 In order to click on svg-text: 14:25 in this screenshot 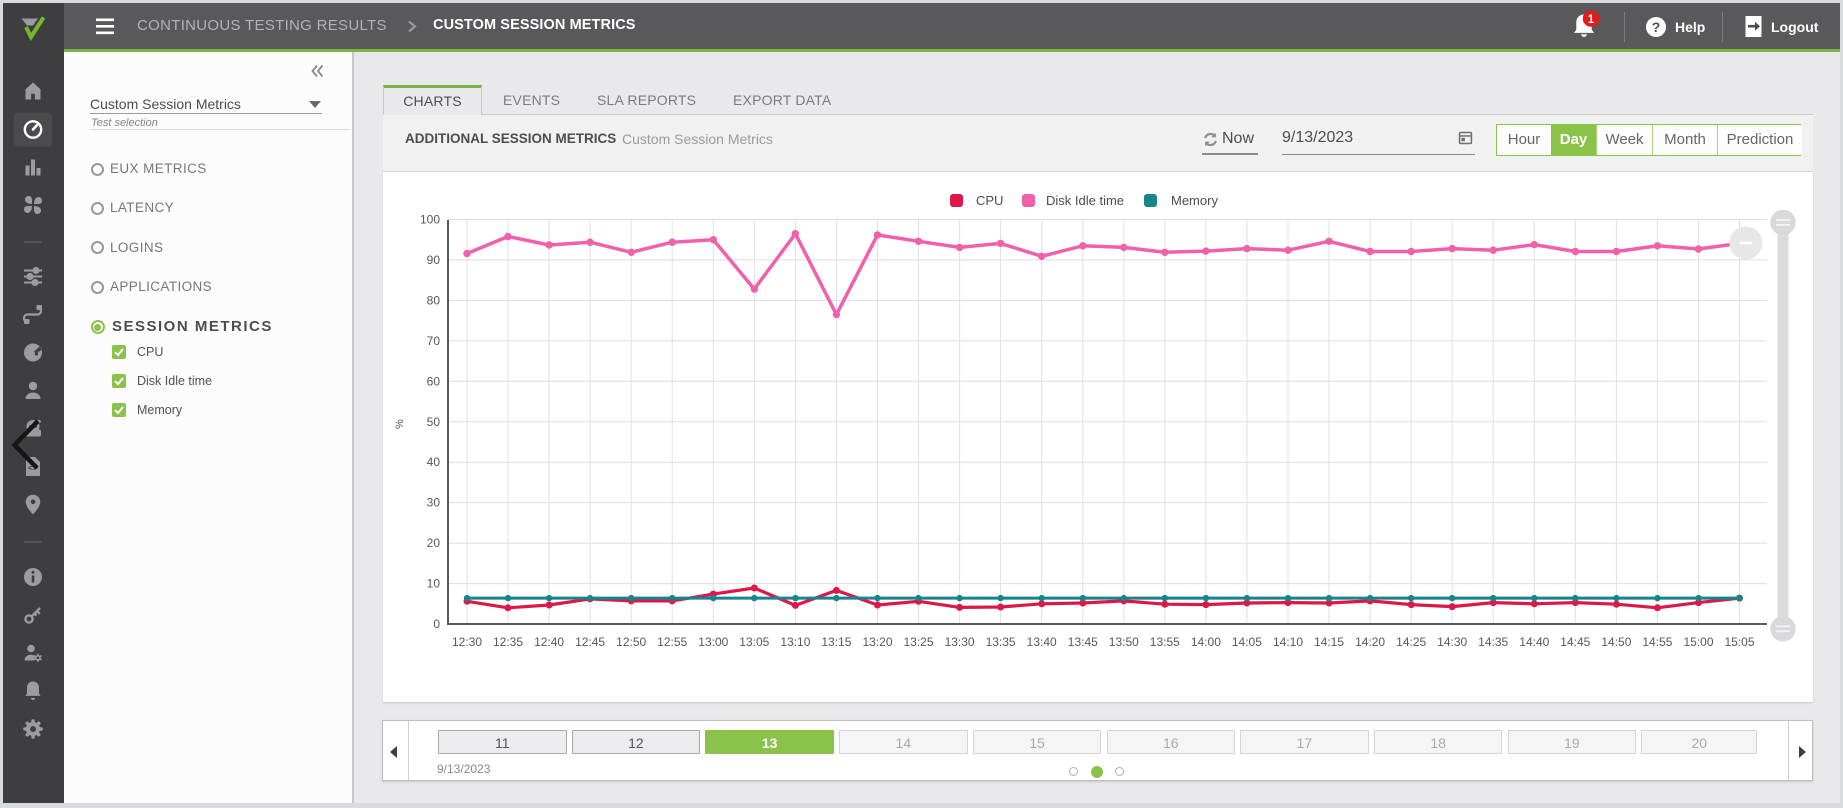, I will do `click(1411, 642)`.